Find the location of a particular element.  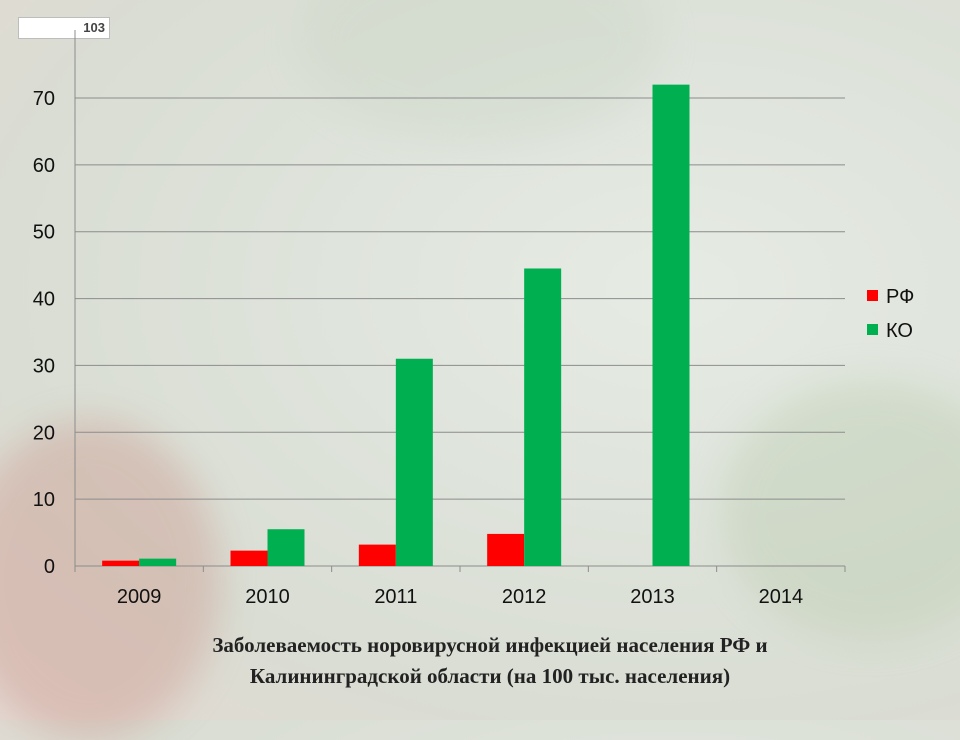

y-tick-label: 70 is located at coordinates (44, 99).